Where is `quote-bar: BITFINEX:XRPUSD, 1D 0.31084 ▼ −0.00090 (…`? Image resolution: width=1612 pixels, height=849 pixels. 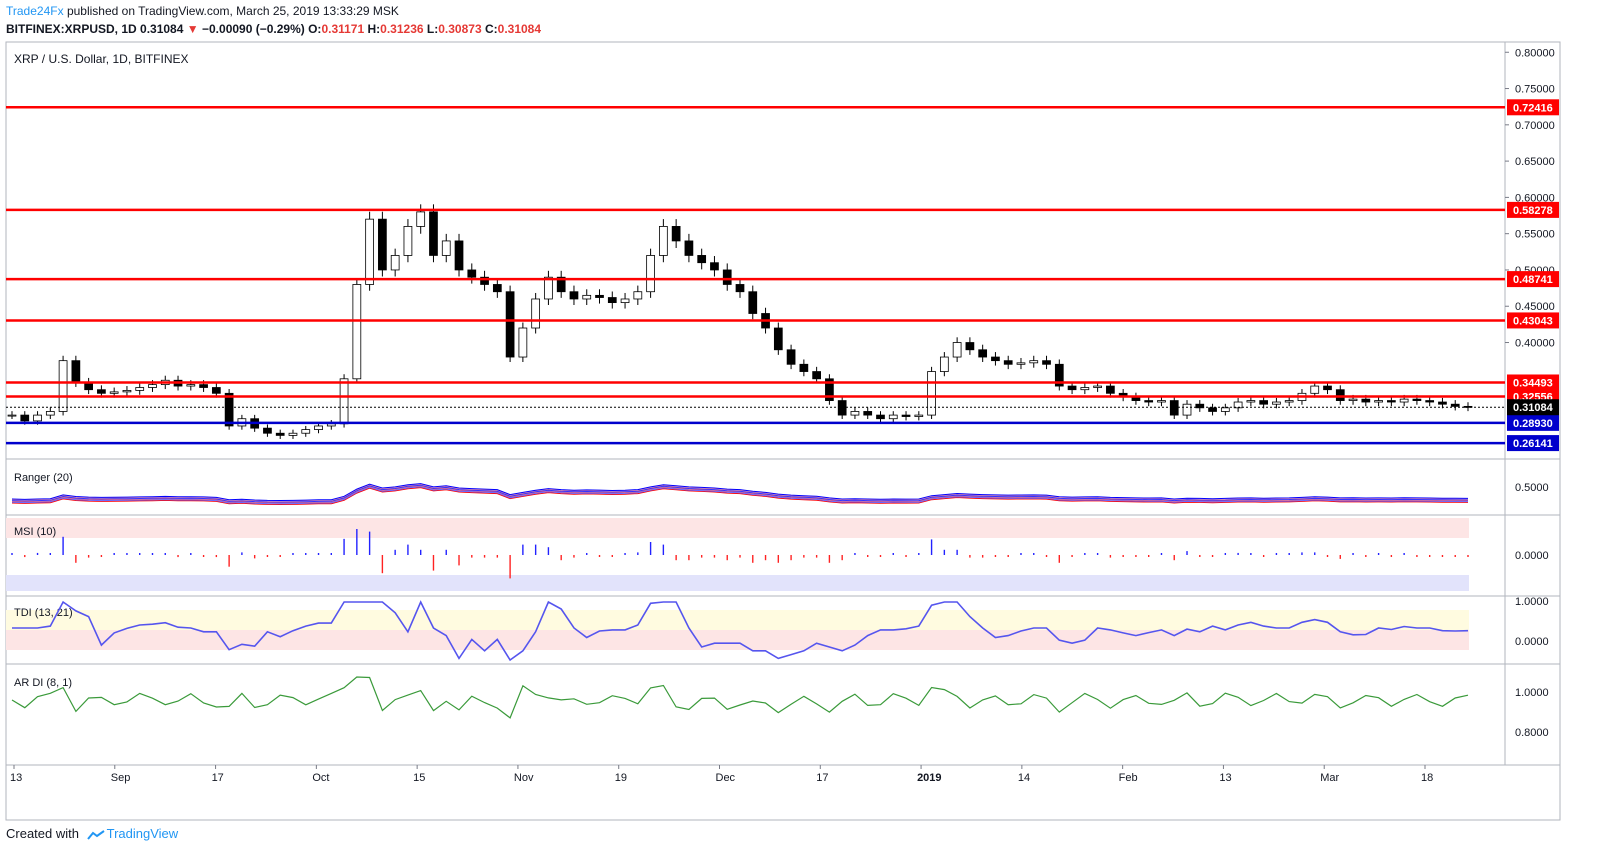 quote-bar: BITFINEX:XRPUSD, 1D 0.31084 ▼ −0.00090 (… is located at coordinates (273, 29).